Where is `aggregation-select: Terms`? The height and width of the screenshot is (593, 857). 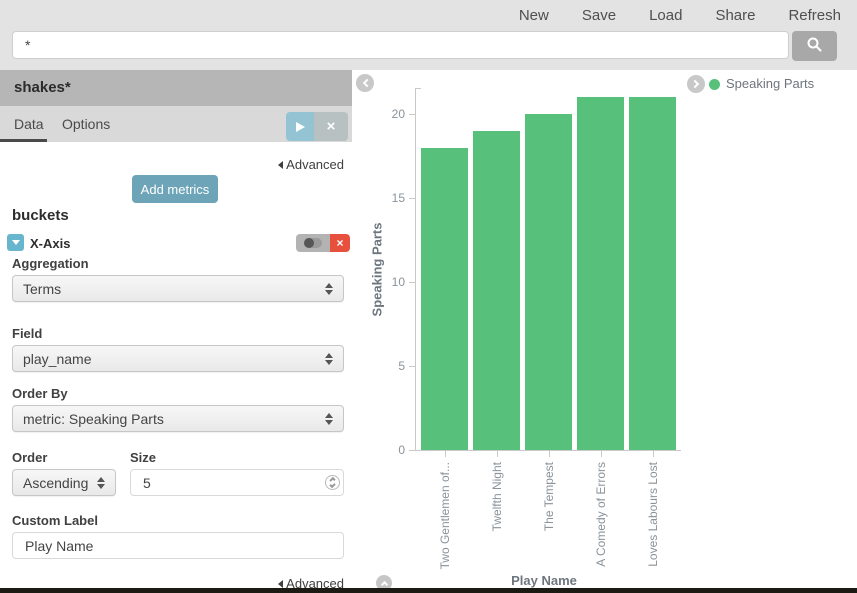 aggregation-select: Terms is located at coordinates (178, 288).